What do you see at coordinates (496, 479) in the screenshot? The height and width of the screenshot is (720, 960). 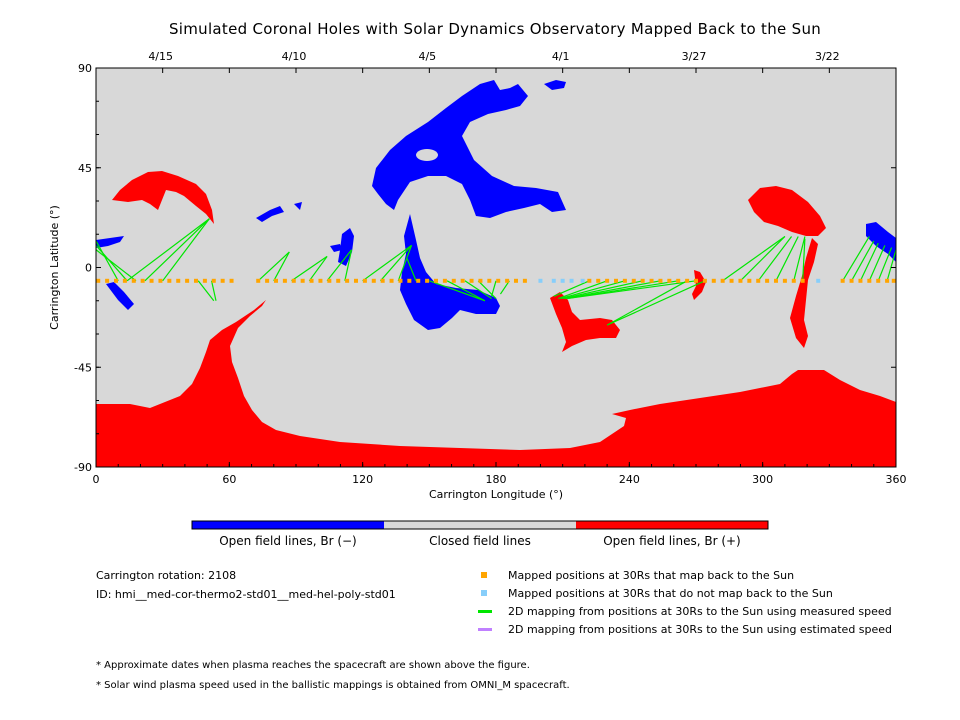 I see `x-tick-label: 180` at bounding box center [496, 479].